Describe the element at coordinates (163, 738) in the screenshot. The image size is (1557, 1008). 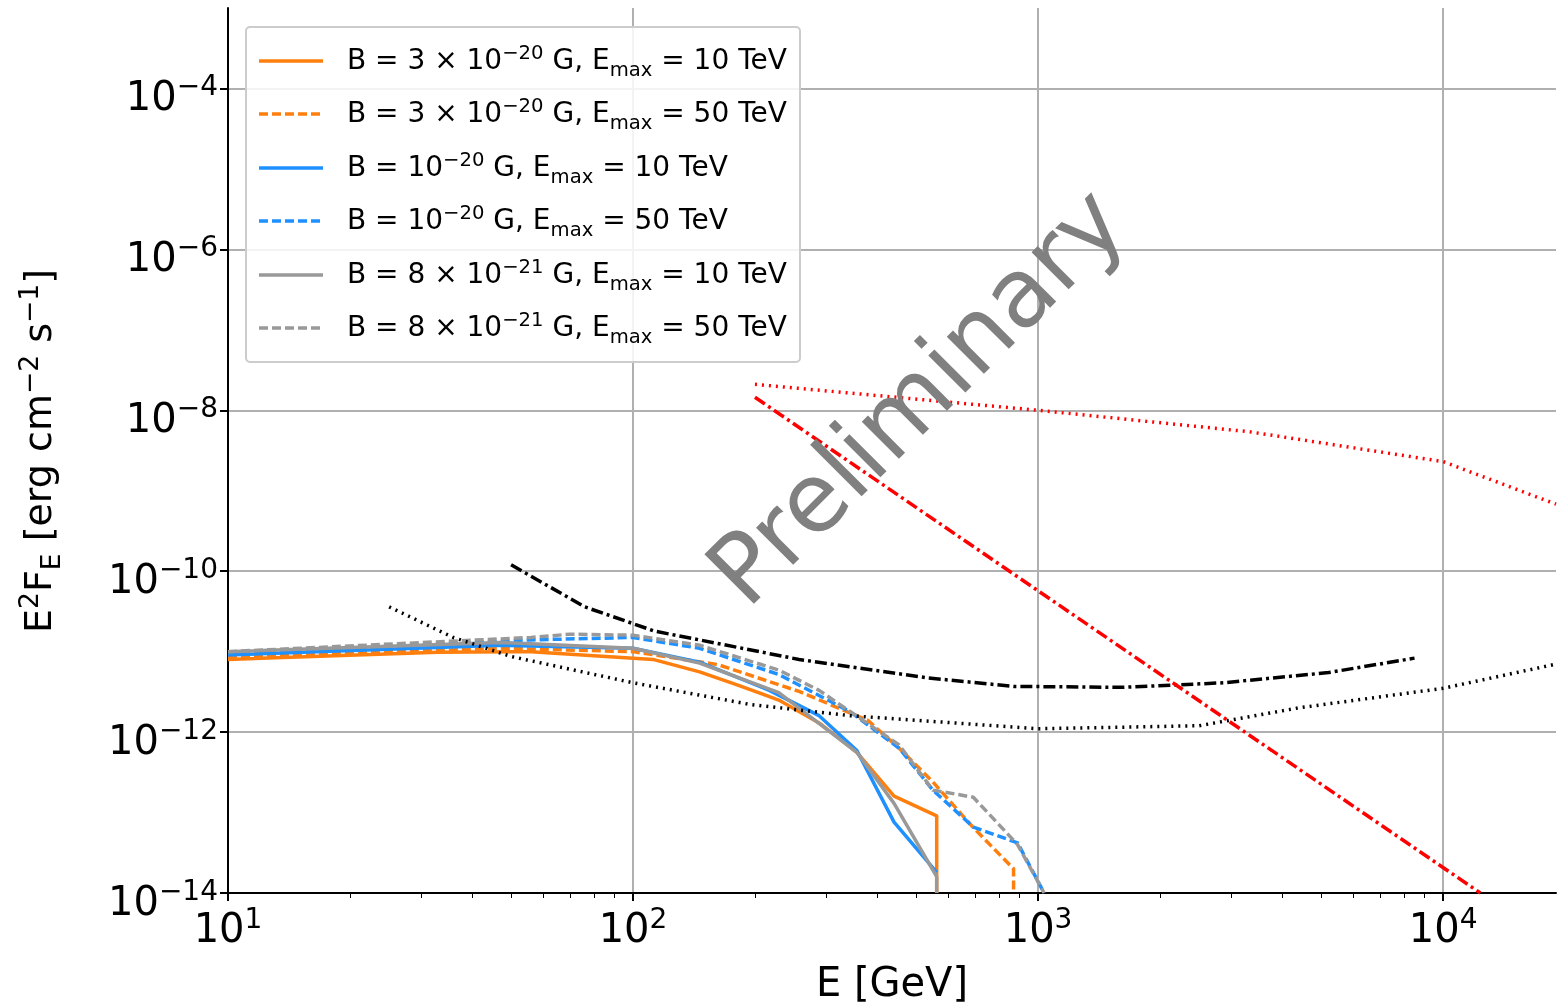
I see `y-tick-label: 10$^{−12}$` at that location.